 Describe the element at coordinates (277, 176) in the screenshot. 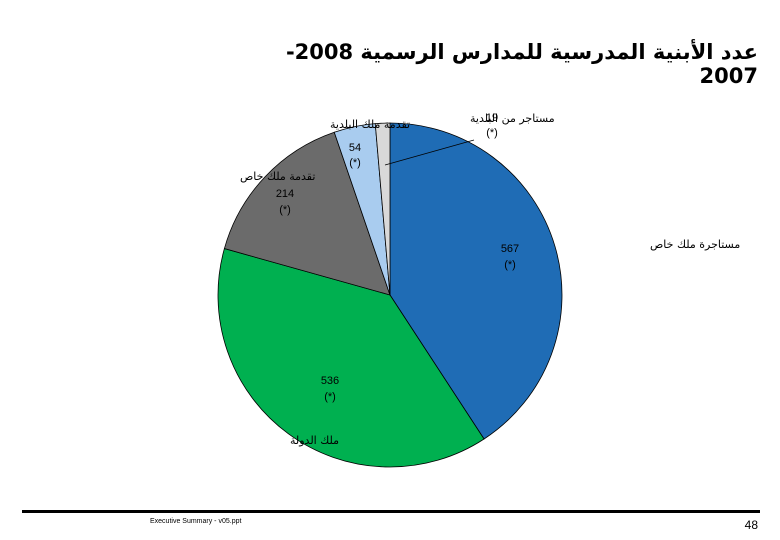

I see `slice-label-3: تقدمة ملك خاص` at that location.